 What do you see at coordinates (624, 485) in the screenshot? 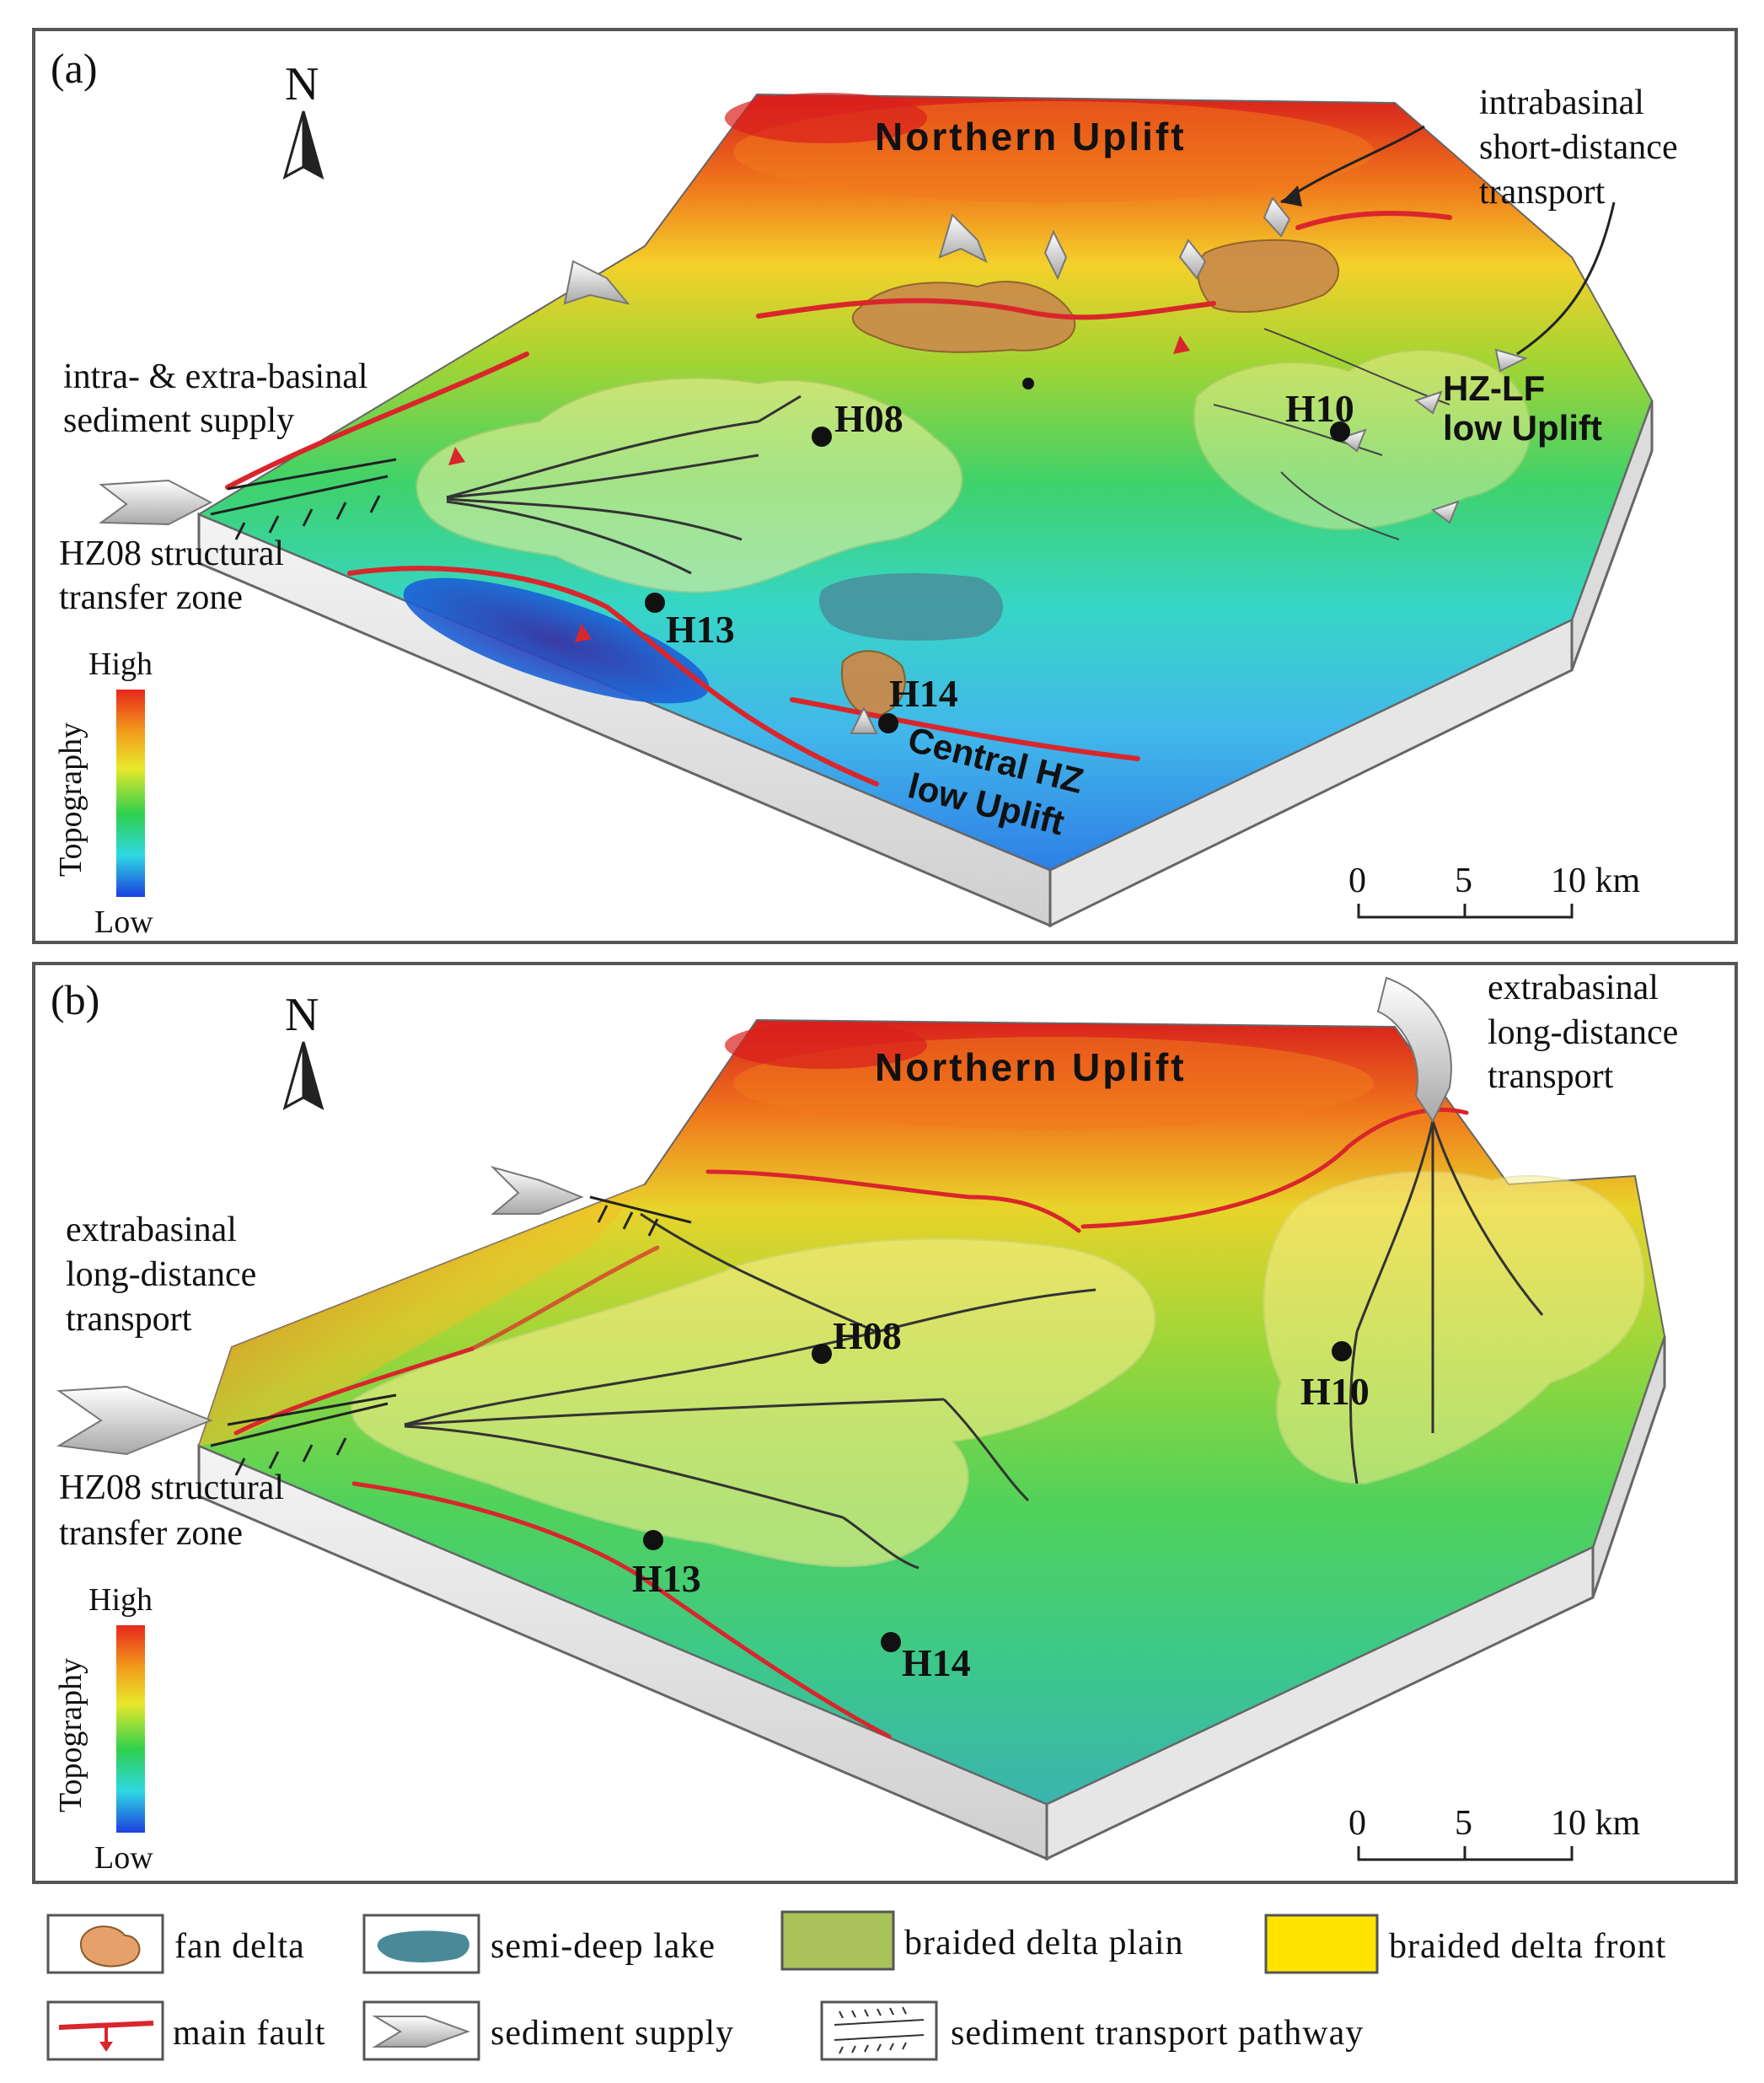
I see `channels-a` at bounding box center [624, 485].